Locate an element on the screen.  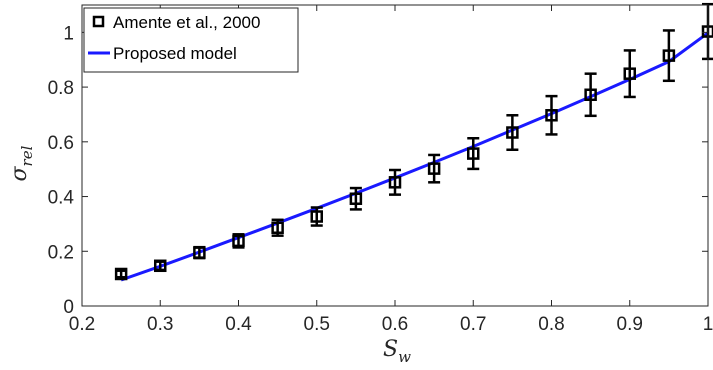
x-tick-label: 1 is located at coordinates (708, 324).